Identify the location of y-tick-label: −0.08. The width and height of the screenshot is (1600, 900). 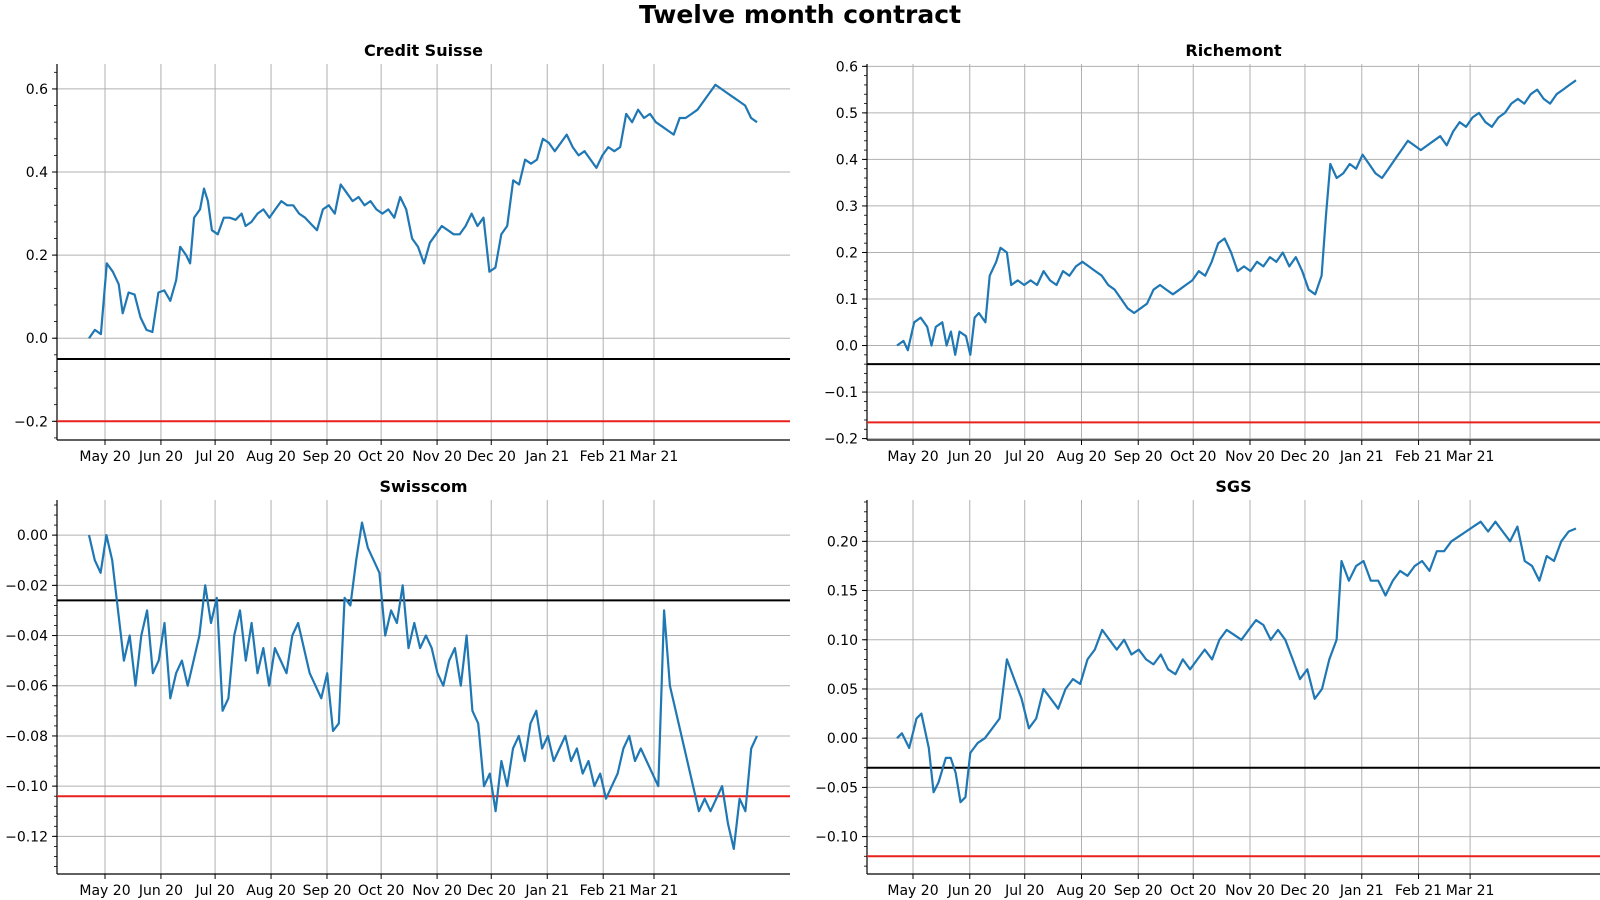
(26, 737).